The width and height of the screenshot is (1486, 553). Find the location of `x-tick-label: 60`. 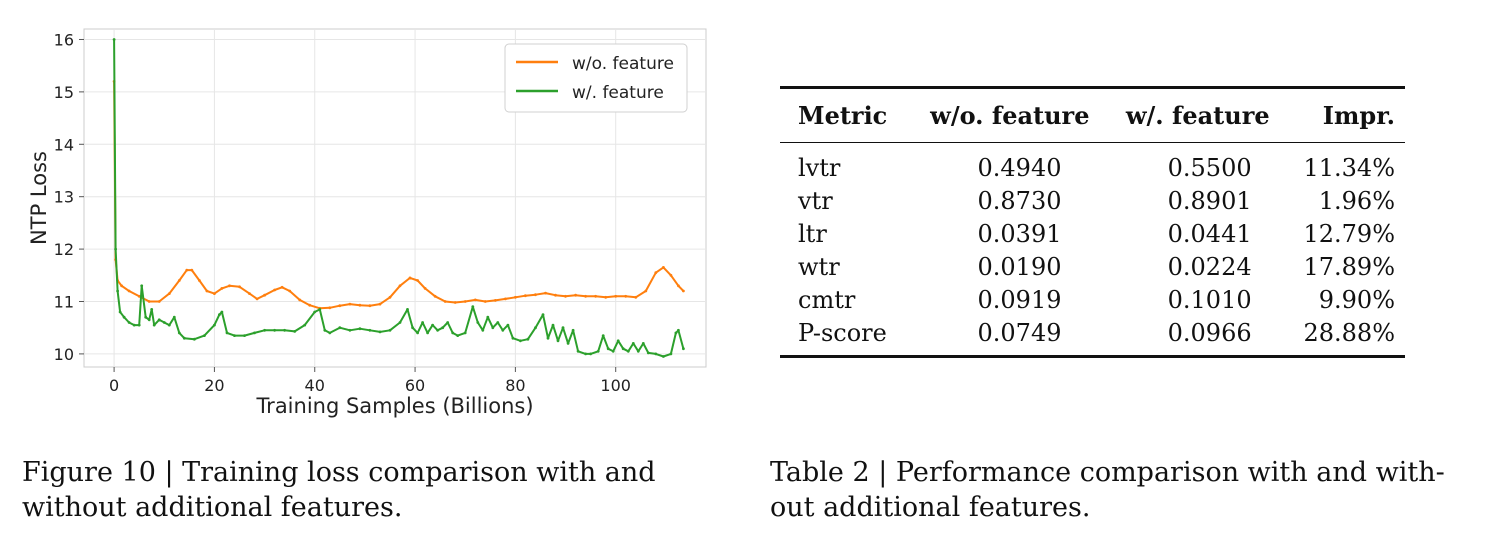

x-tick-label: 60 is located at coordinates (415, 385).